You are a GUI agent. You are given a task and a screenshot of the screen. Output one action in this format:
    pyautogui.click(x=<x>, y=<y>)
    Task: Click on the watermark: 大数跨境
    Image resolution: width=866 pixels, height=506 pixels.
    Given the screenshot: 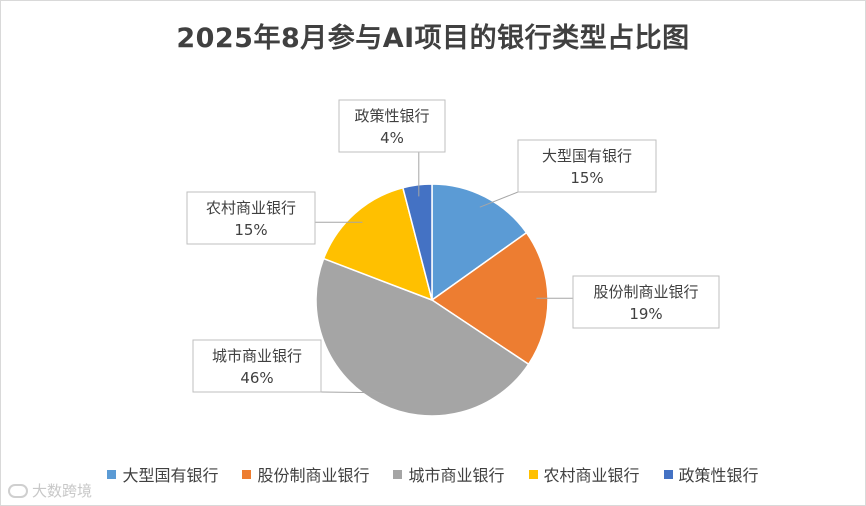 What is the action you would take?
    pyautogui.click(x=50, y=490)
    